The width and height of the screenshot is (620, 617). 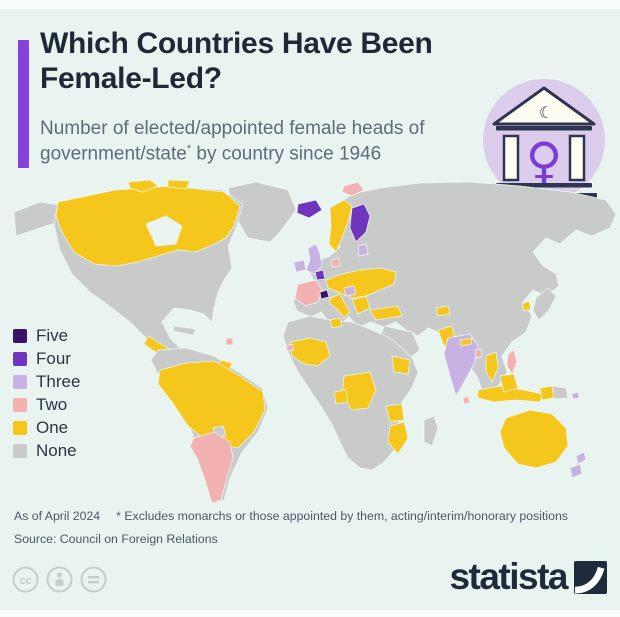 I want to click on legend-item: Four, so click(x=46, y=359).